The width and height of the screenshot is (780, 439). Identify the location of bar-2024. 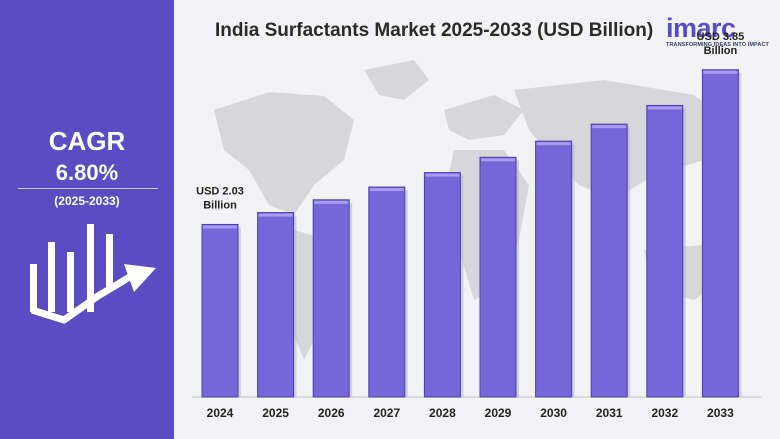
(220, 310).